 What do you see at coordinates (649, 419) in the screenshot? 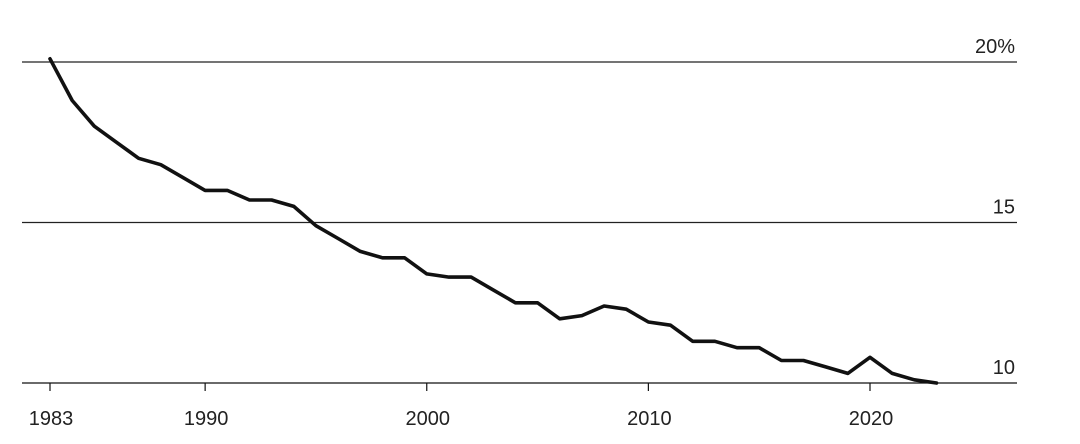
I see `x-tick-label-2010: 2010` at bounding box center [649, 419].